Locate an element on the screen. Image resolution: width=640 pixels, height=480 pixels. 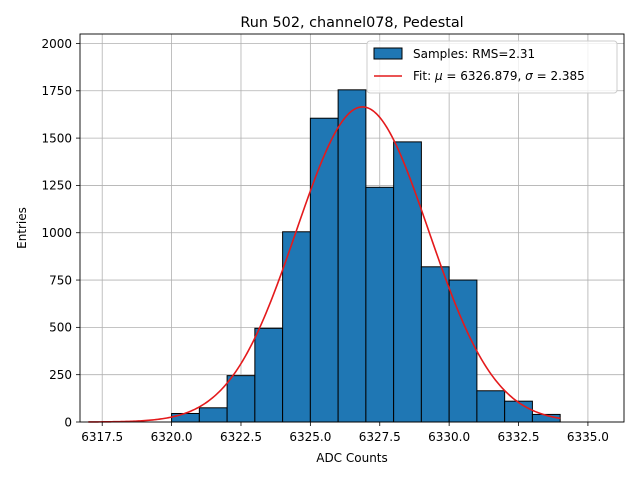
y-axis-ticks: 0 250 500 750 1000 1250 1500 1750 2000 is located at coordinates (60, 233).